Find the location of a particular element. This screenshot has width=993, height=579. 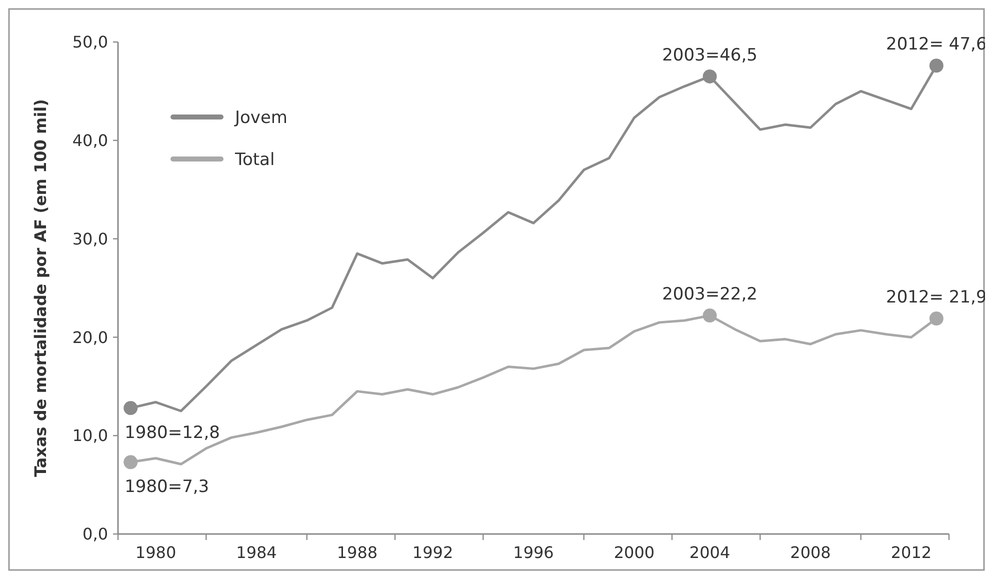

y-tick-label: 50,0 is located at coordinates (90, 42).